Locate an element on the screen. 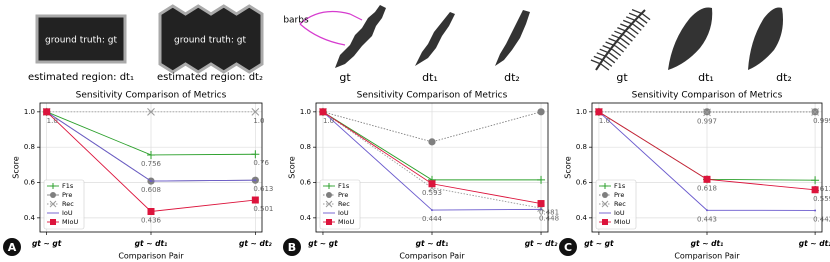 The height and width of the screenshot is (262, 830). barb-arrows is located at coordinates (331, 28).